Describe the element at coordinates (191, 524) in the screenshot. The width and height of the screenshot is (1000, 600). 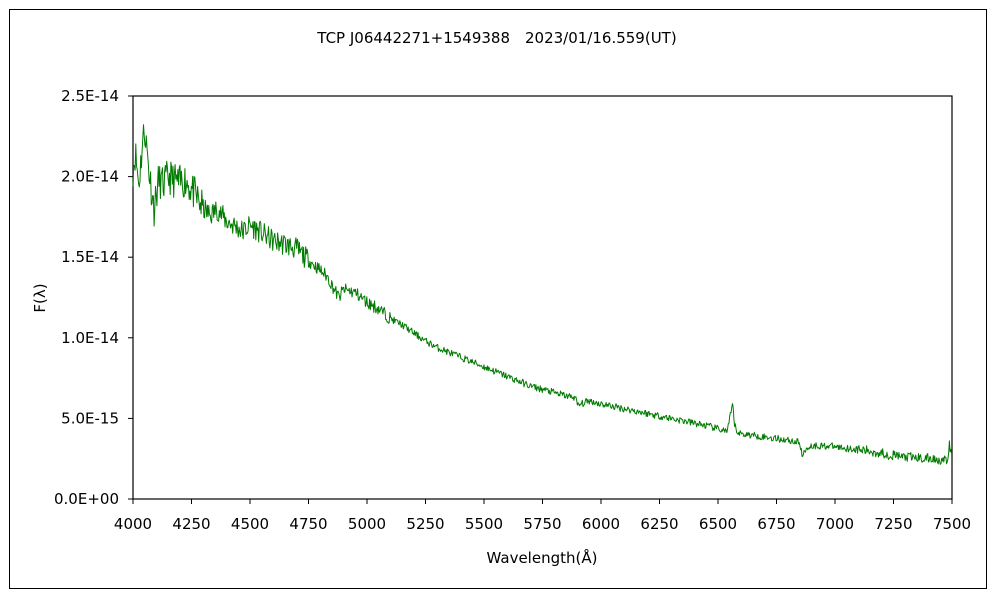
I see `x-tick-label: 4250` at that location.